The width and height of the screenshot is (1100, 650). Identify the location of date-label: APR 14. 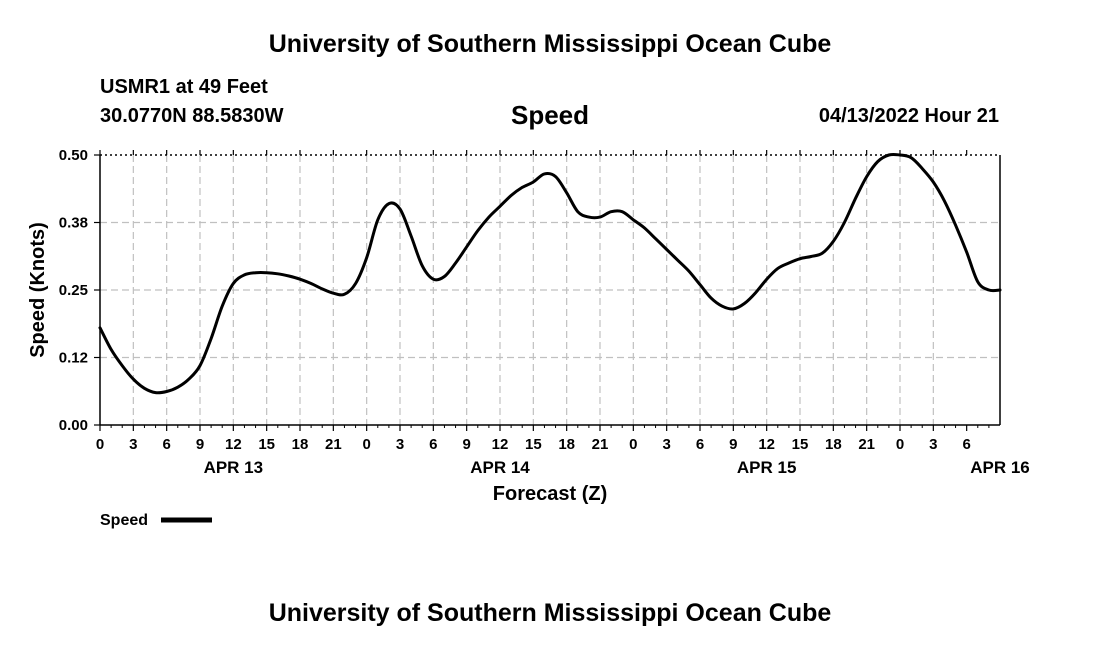
(500, 467).